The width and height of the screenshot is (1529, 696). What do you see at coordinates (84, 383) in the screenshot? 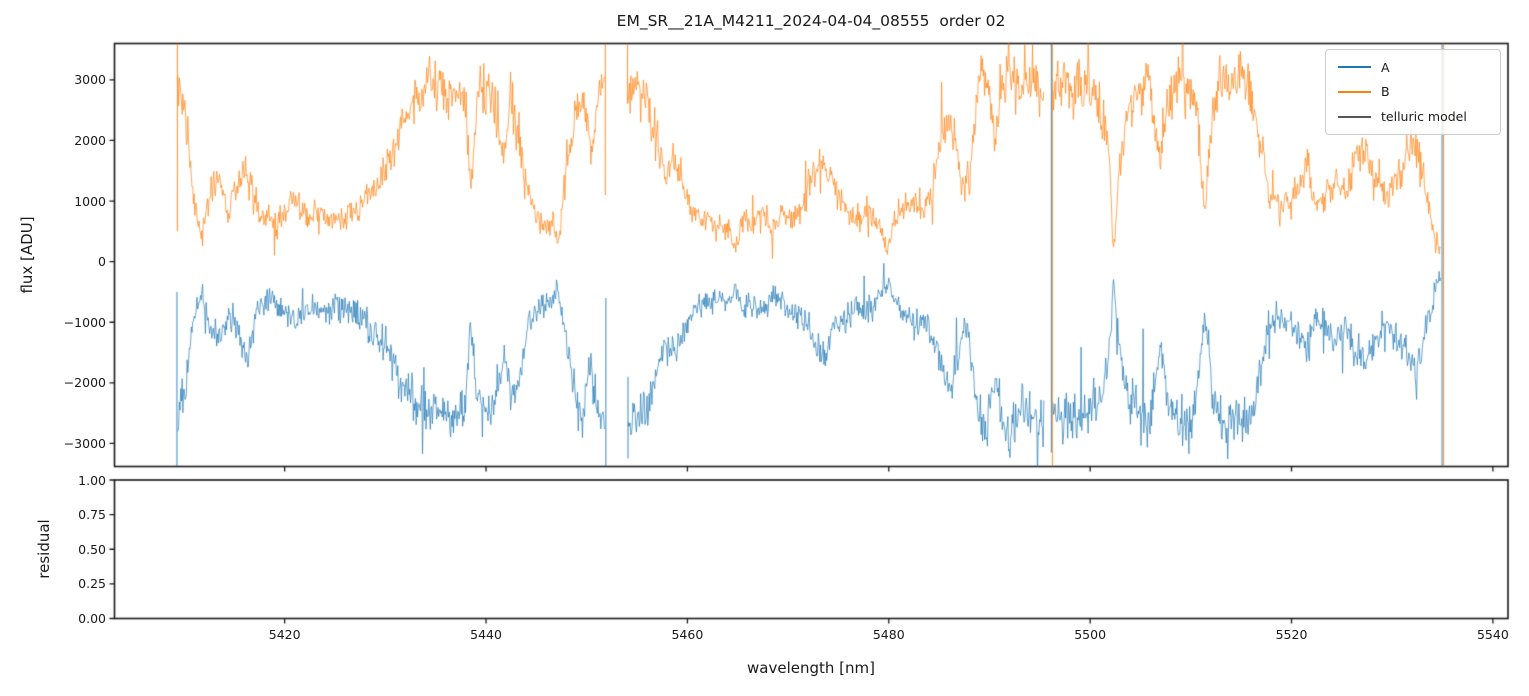
I see `flux-tick-label: −2000` at bounding box center [84, 383].